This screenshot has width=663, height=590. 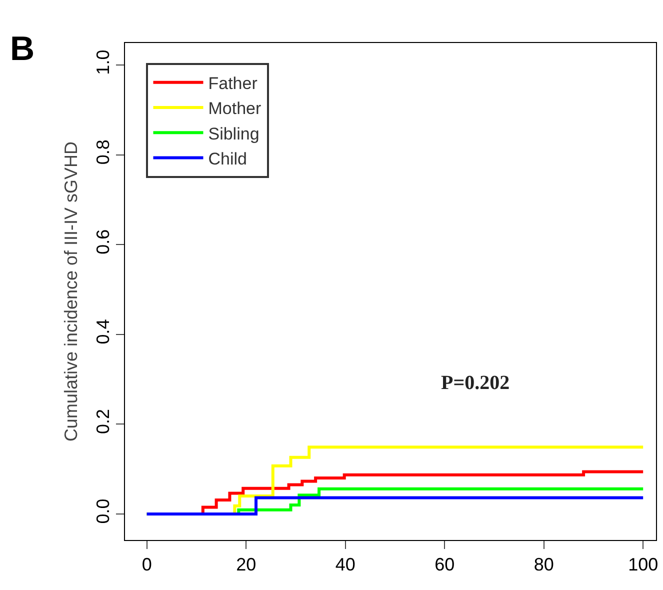 What do you see at coordinates (102, 152) in the screenshot?
I see `y-tick-label: 0.8` at bounding box center [102, 152].